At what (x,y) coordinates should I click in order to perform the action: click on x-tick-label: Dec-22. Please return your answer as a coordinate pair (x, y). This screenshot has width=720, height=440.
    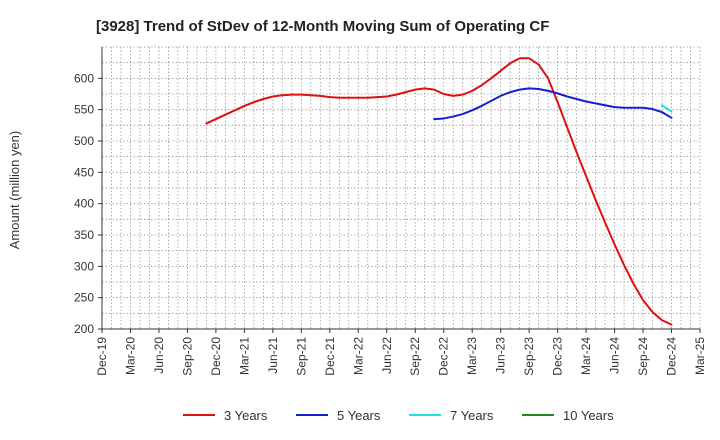
    Looking at the image, I should click on (444, 356).